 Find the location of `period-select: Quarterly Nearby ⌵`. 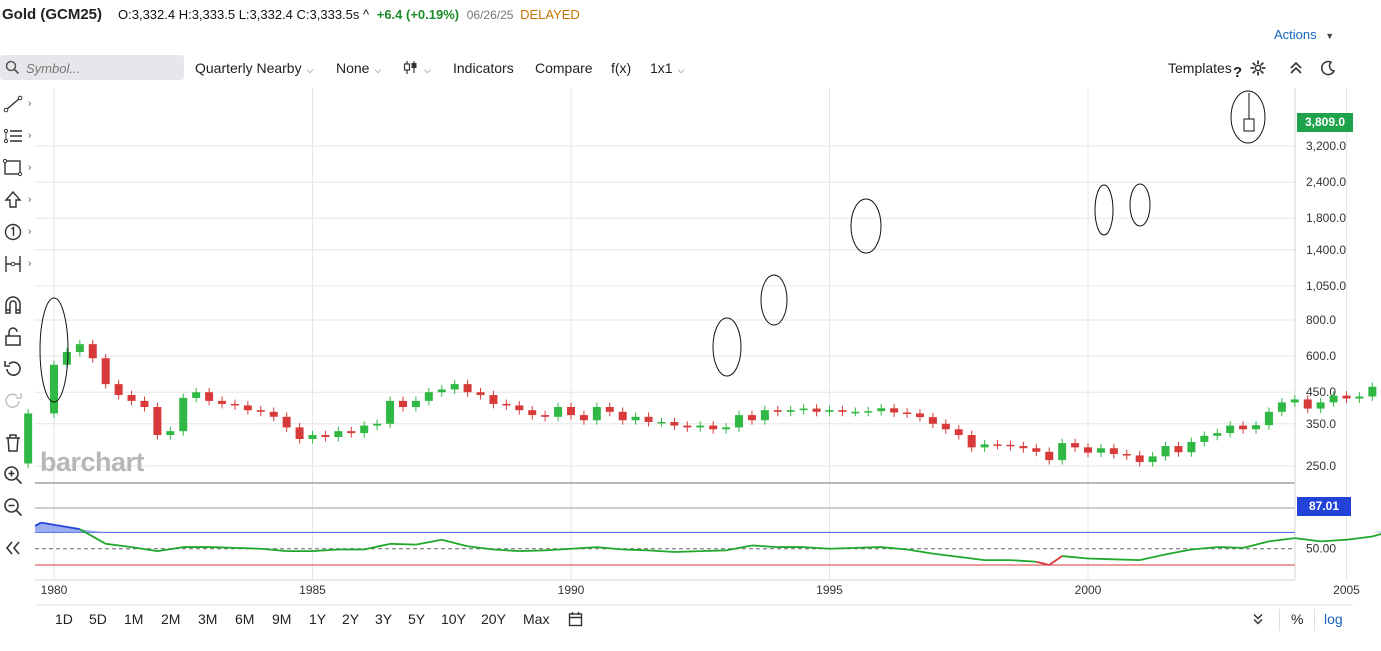

period-select: Quarterly Nearby ⌵ is located at coordinates (254, 68).